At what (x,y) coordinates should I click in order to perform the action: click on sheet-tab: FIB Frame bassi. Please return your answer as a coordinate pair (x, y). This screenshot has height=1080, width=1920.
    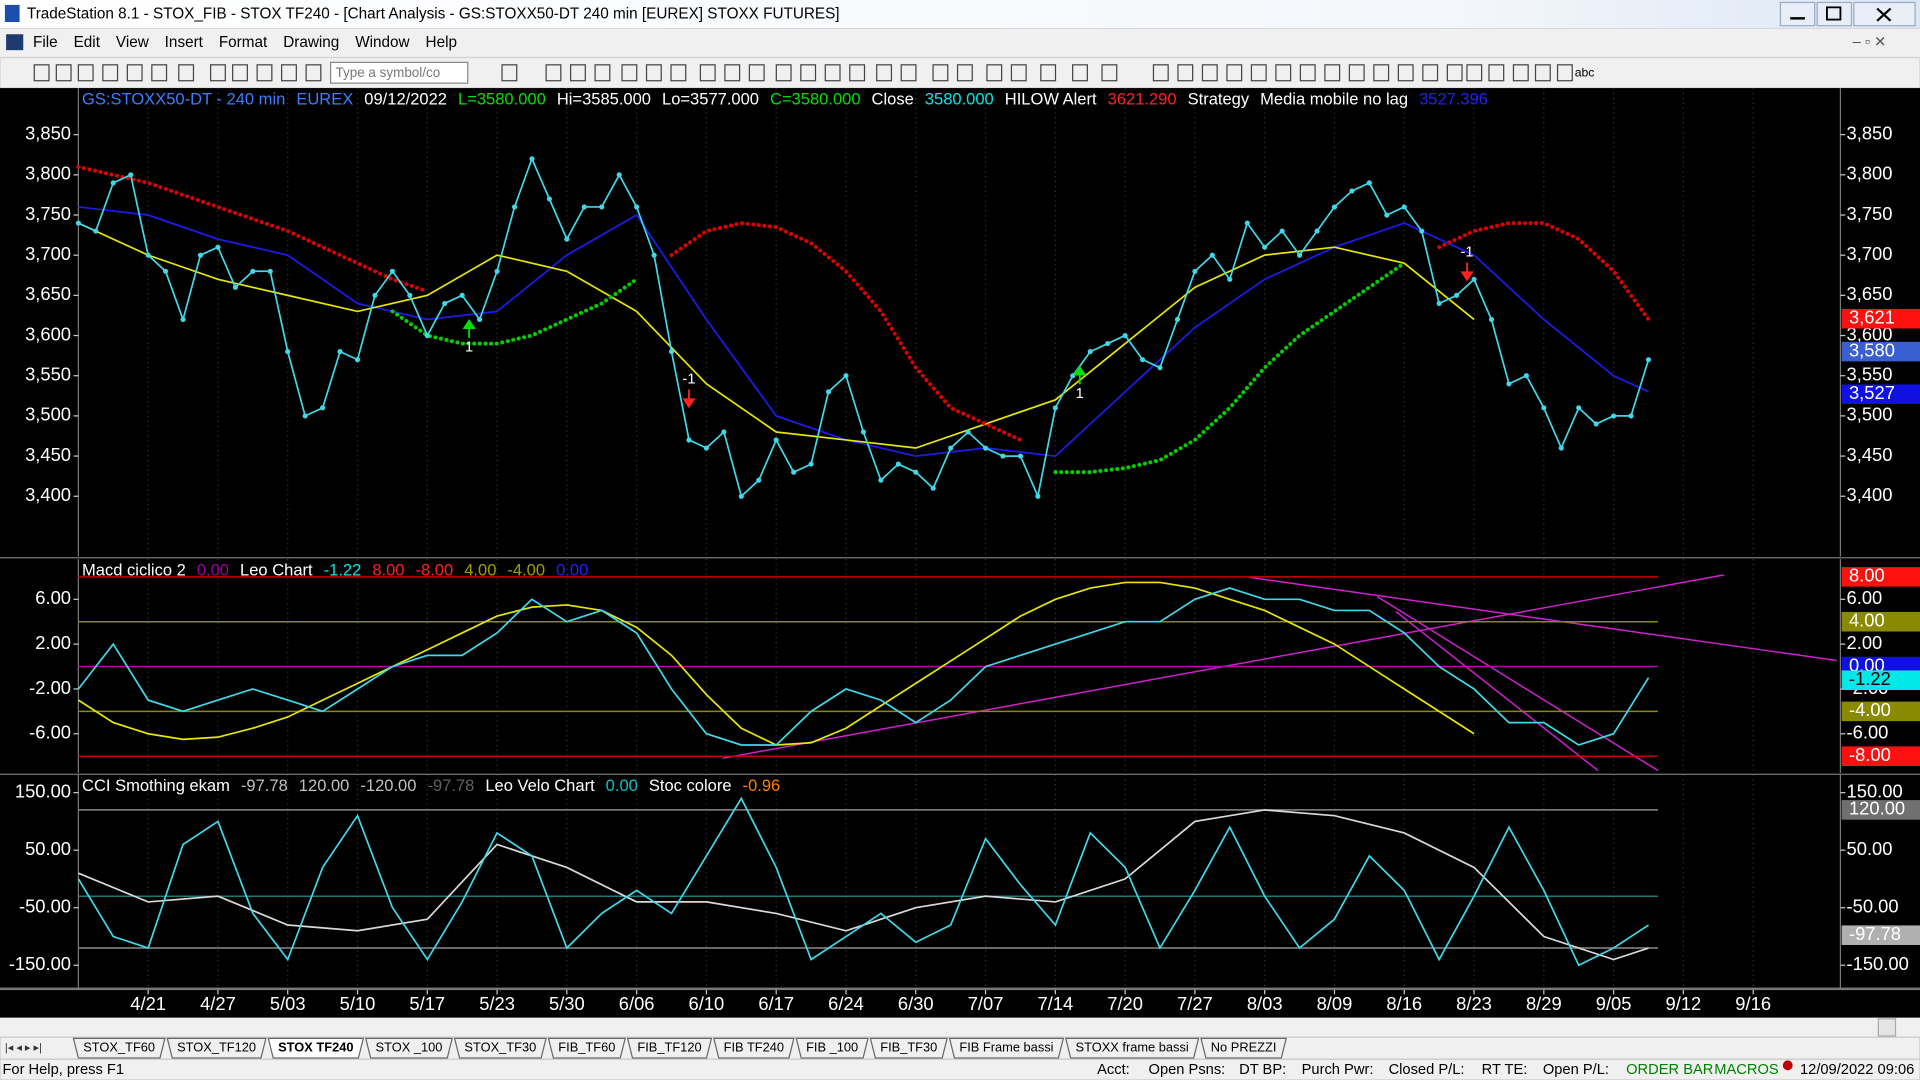
    Looking at the image, I should click on (1006, 1047).